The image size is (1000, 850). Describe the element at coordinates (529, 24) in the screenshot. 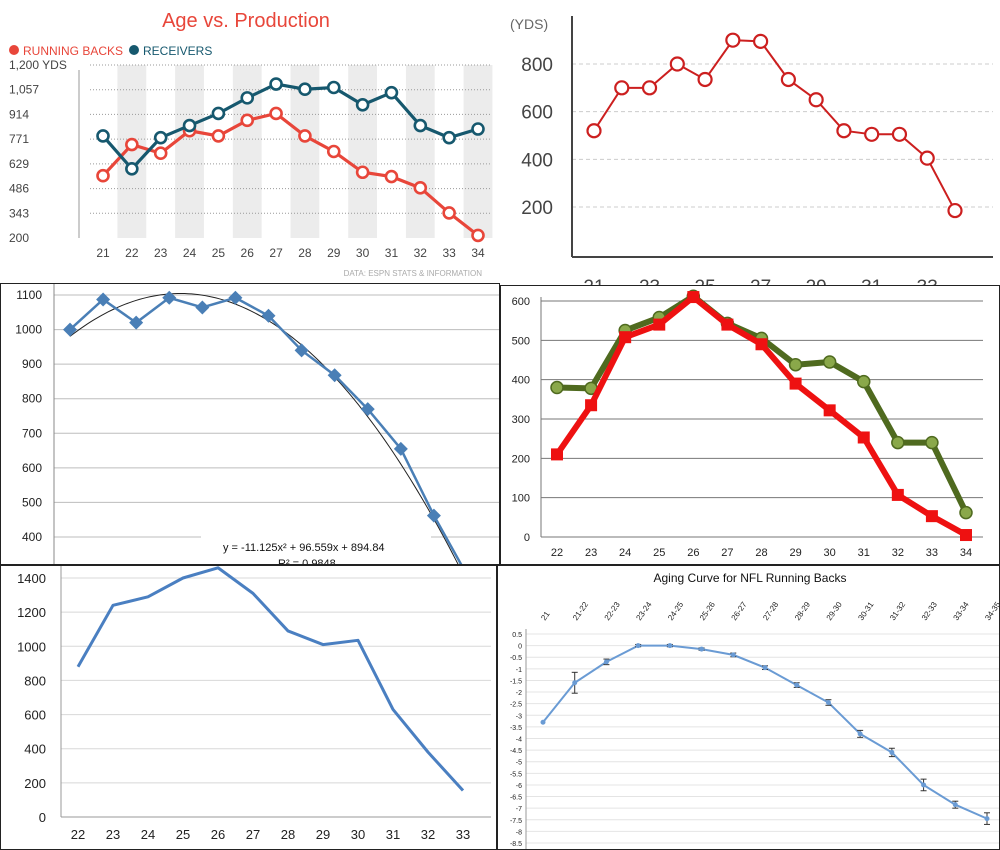

I see `y-axis-unit: (YDS)` at that location.